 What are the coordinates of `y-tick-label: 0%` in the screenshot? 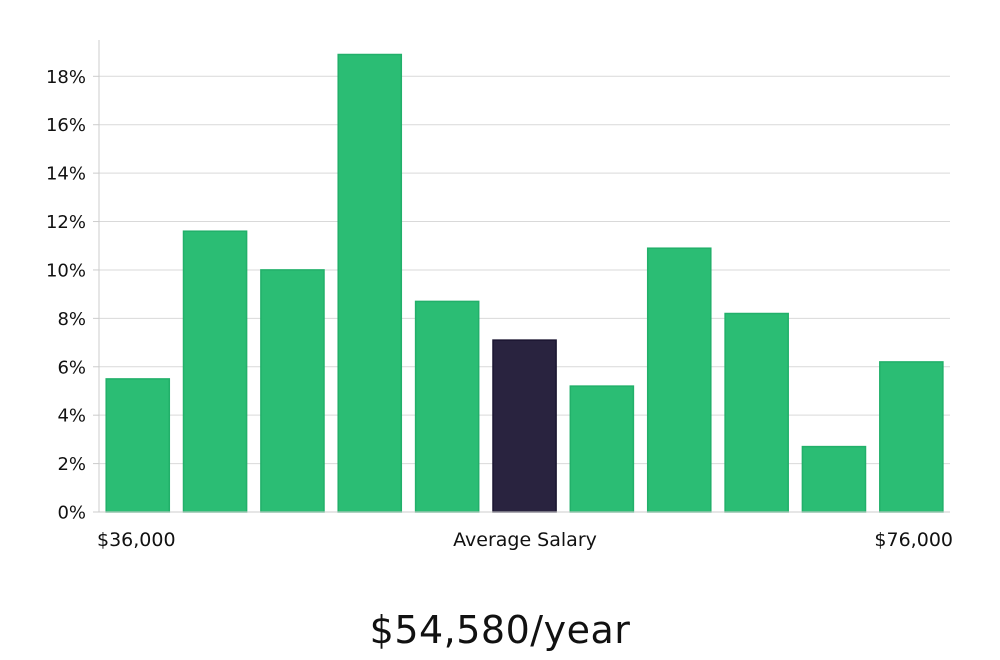 It's located at (71, 513).